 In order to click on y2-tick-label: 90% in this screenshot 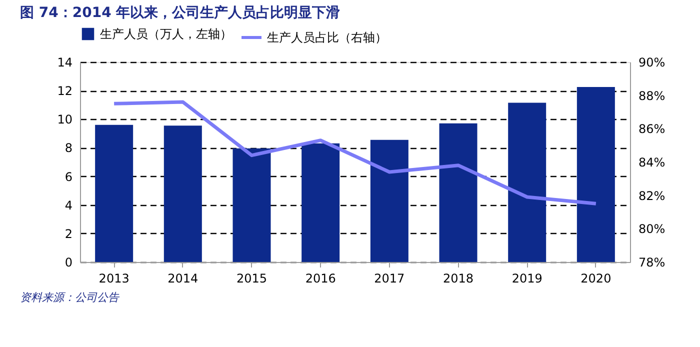, I will do `click(652, 63)`.